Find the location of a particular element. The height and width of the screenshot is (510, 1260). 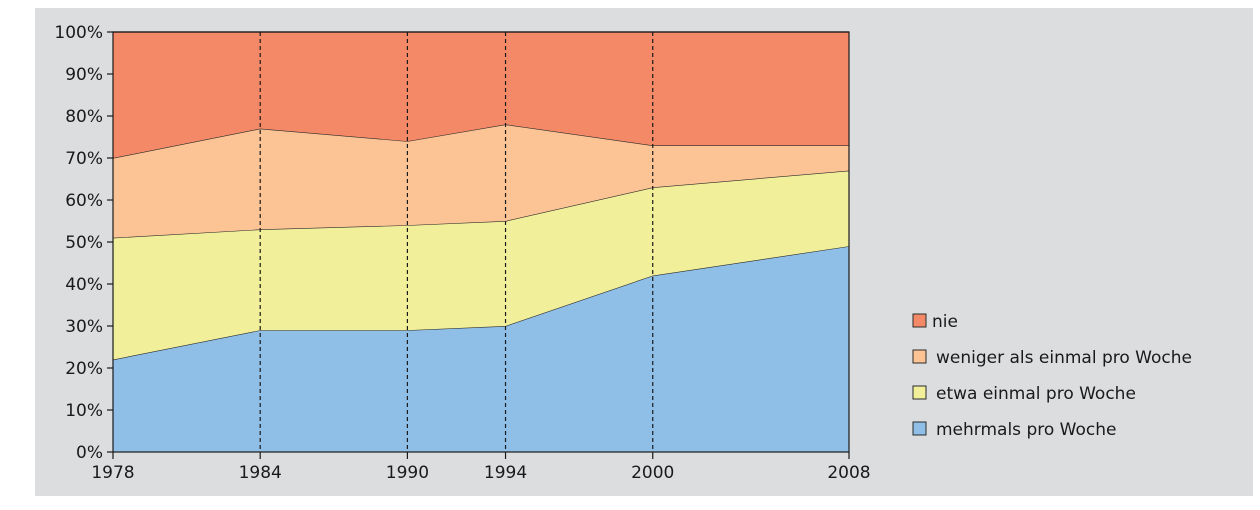

y-tick-label: 0% is located at coordinates (89, 453).